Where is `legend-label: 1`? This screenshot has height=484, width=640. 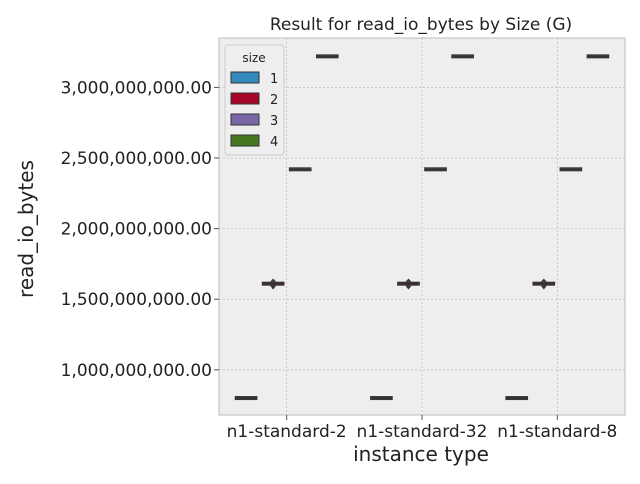 legend-label: 1 is located at coordinates (274, 79).